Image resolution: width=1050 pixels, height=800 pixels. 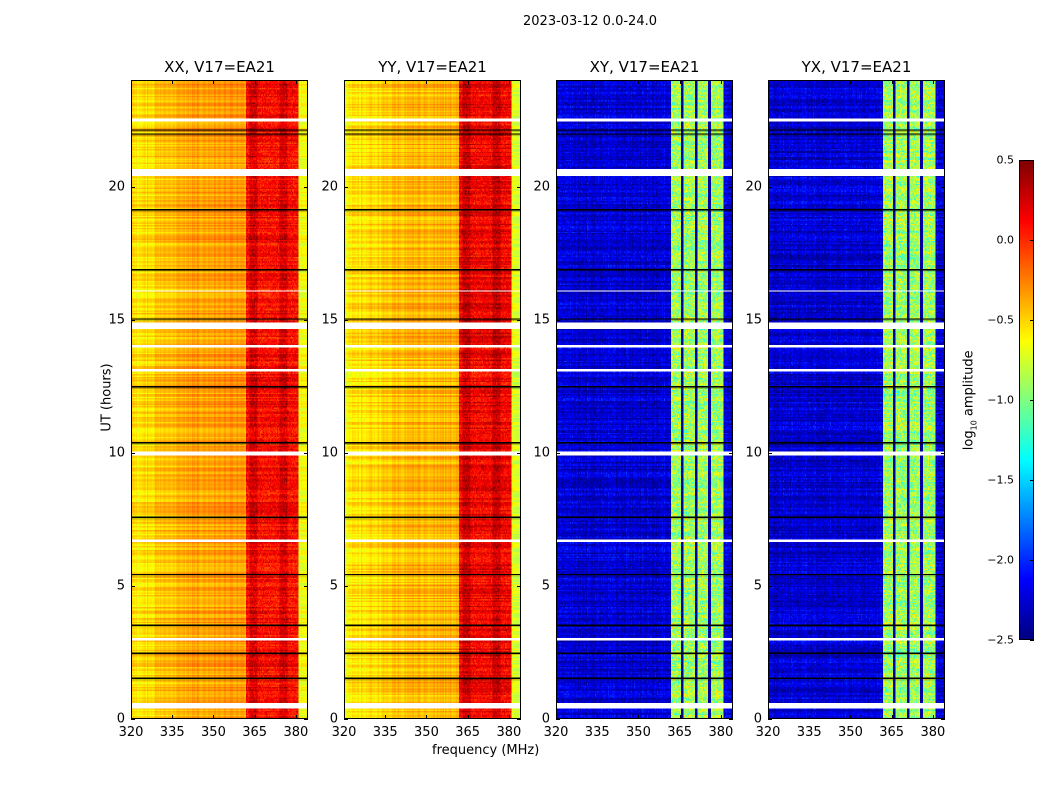 I want to click on colorbar-tick-label: 0.0, so click(x=1005, y=240).